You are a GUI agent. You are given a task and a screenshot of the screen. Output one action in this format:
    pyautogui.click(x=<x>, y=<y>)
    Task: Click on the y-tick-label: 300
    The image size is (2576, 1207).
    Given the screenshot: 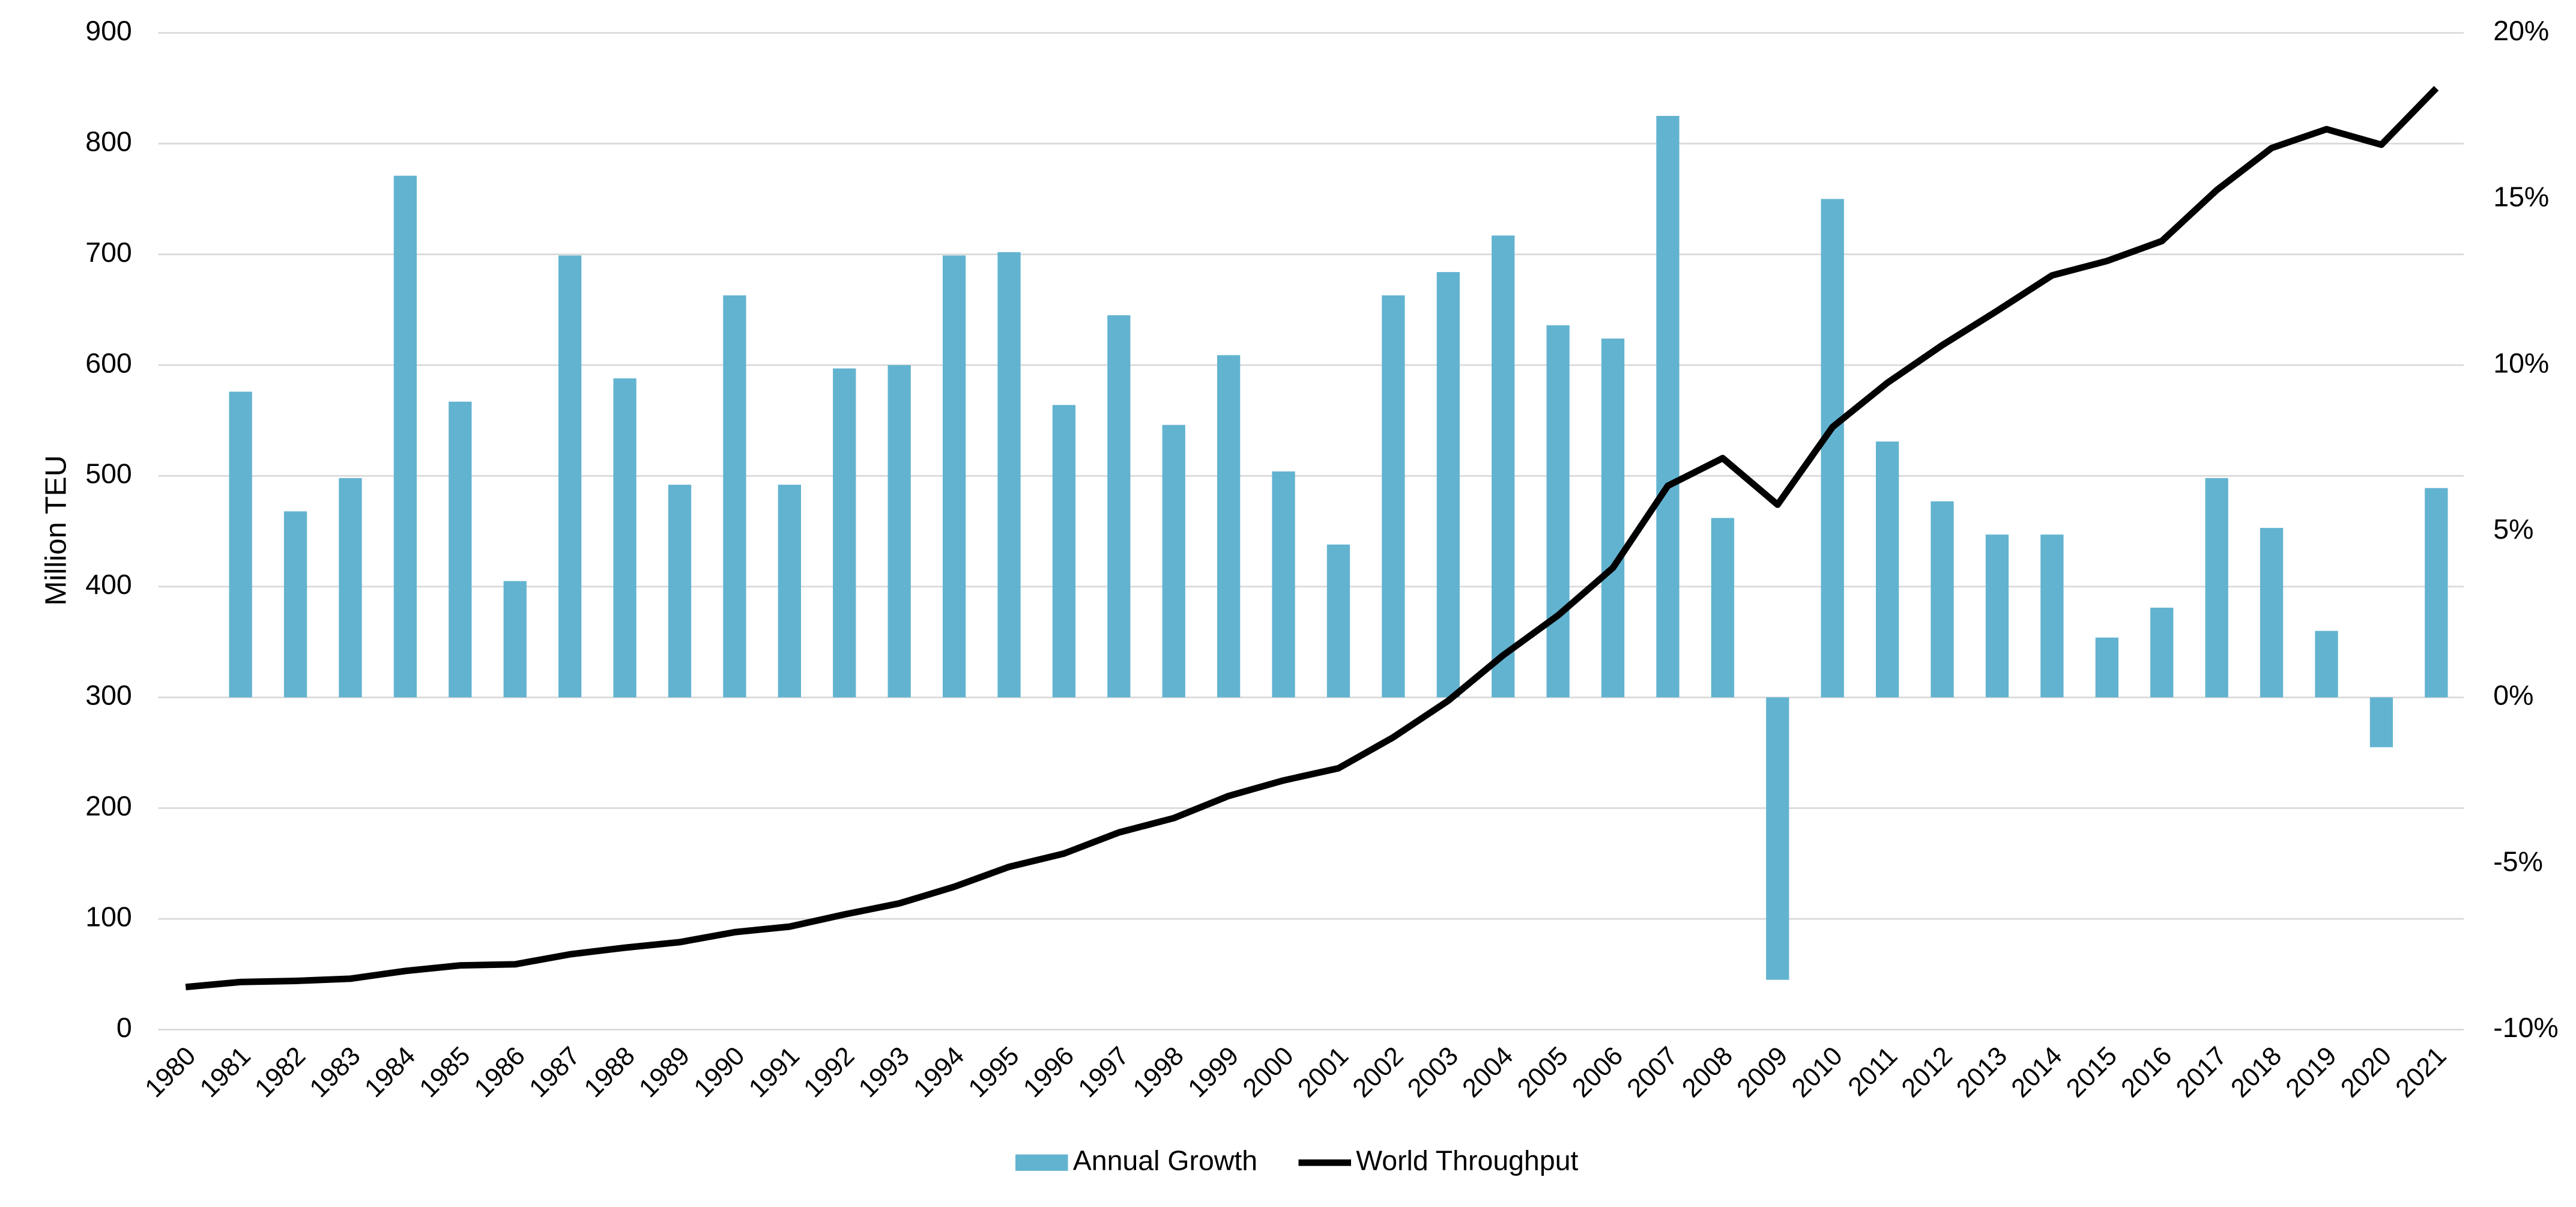 What is the action you would take?
    pyautogui.click(x=108, y=695)
    